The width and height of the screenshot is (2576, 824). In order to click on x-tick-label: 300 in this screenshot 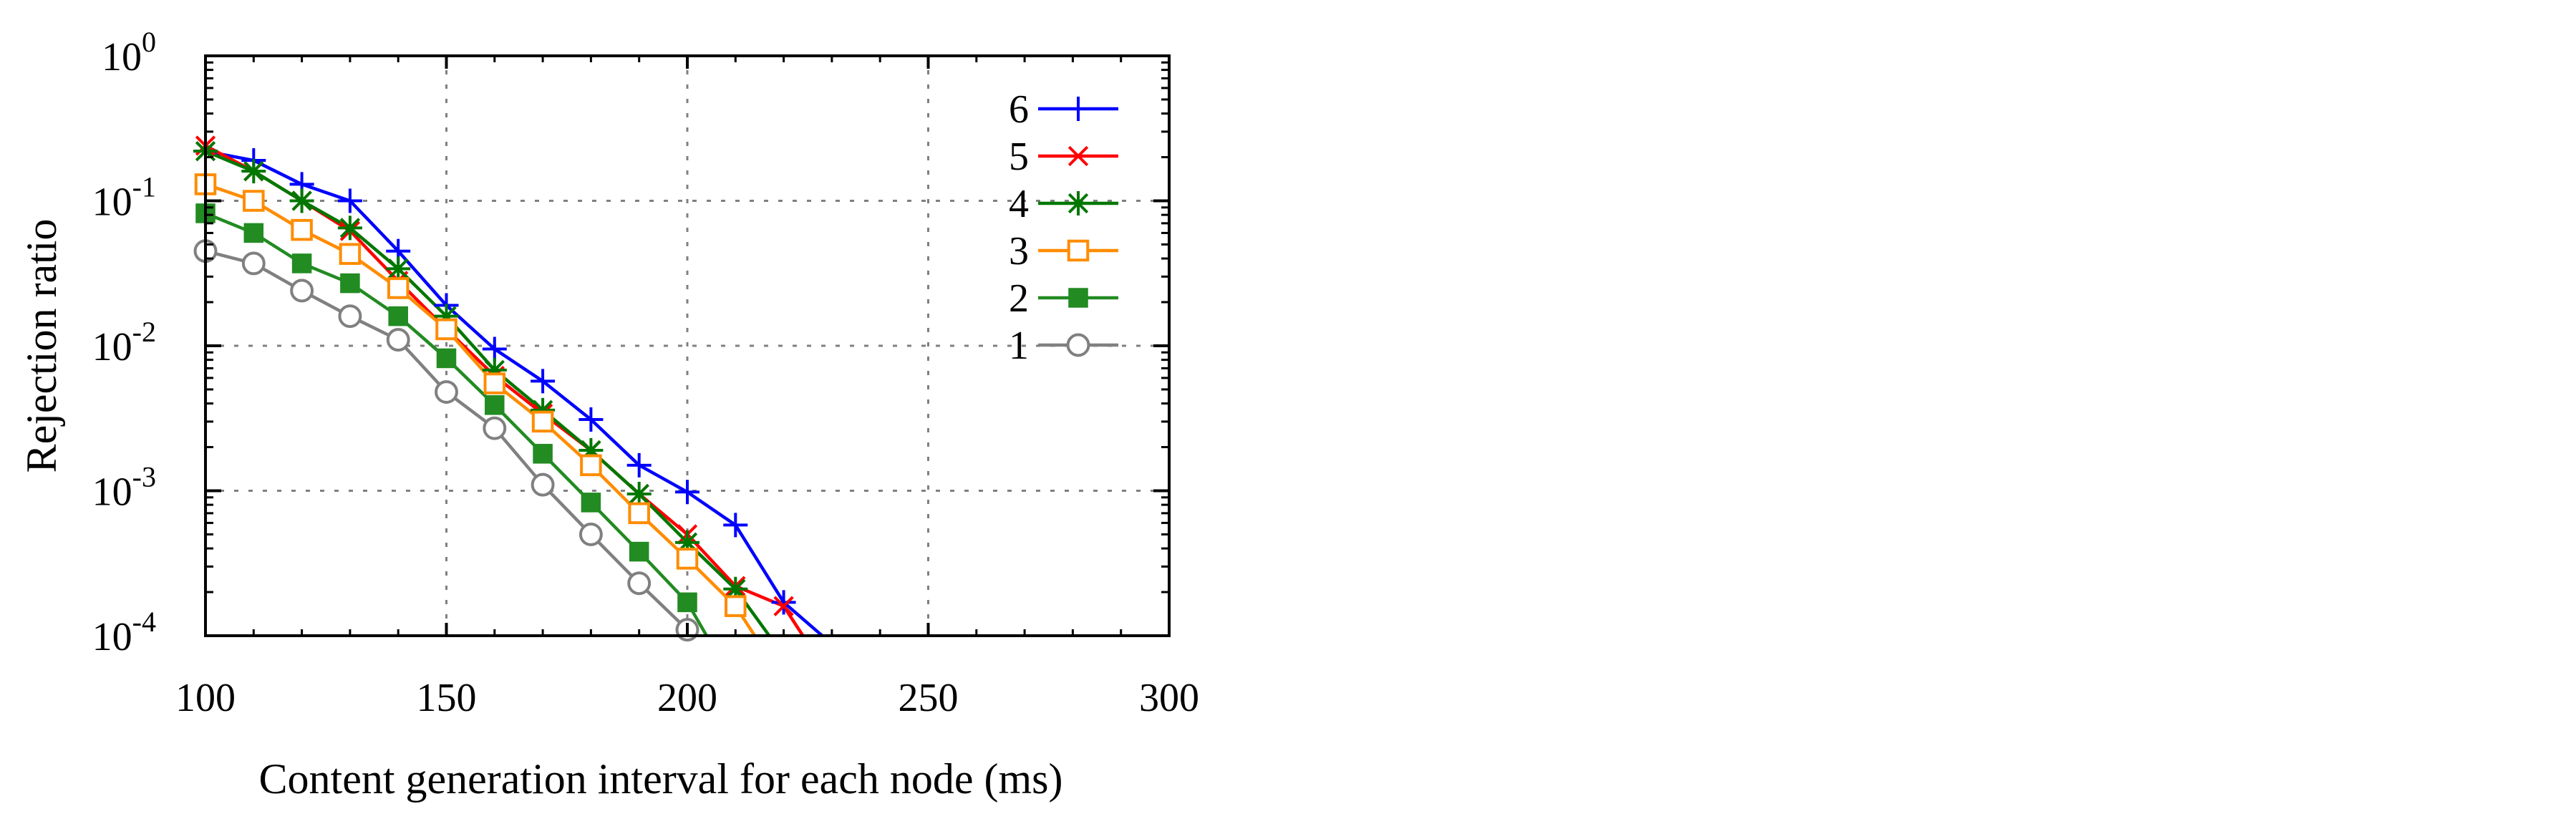, I will do `click(1169, 698)`.